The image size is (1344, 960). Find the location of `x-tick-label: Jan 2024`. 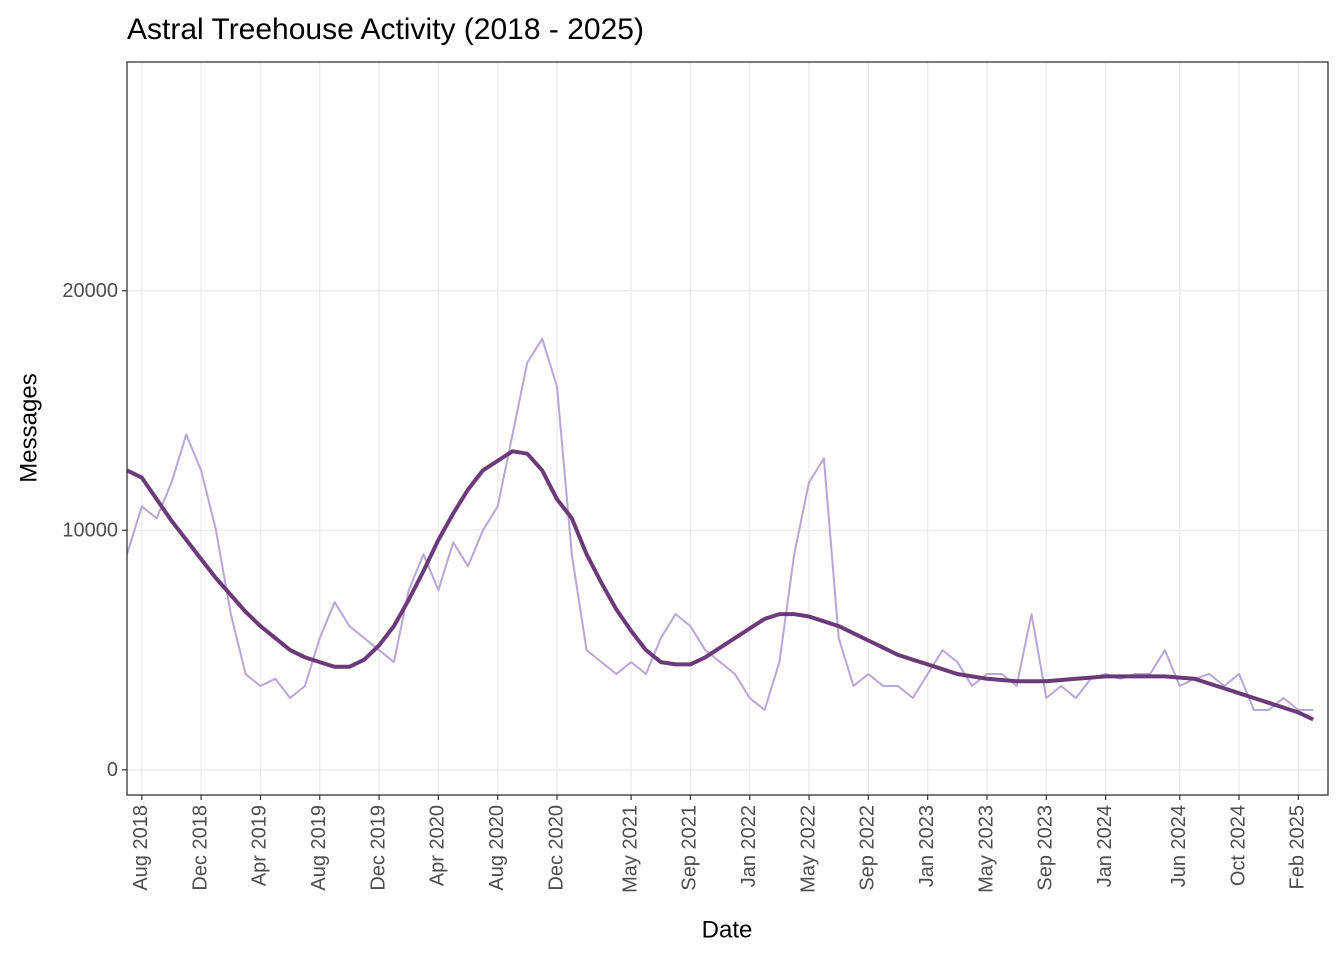

x-tick-label: Jan 2024 is located at coordinates (1105, 846).